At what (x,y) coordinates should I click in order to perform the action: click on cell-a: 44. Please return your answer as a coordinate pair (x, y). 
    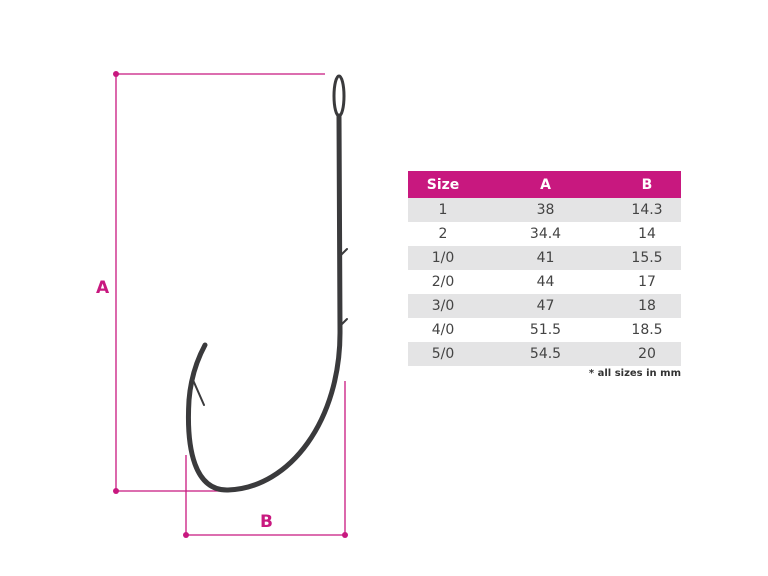
    Looking at the image, I should click on (545, 282).